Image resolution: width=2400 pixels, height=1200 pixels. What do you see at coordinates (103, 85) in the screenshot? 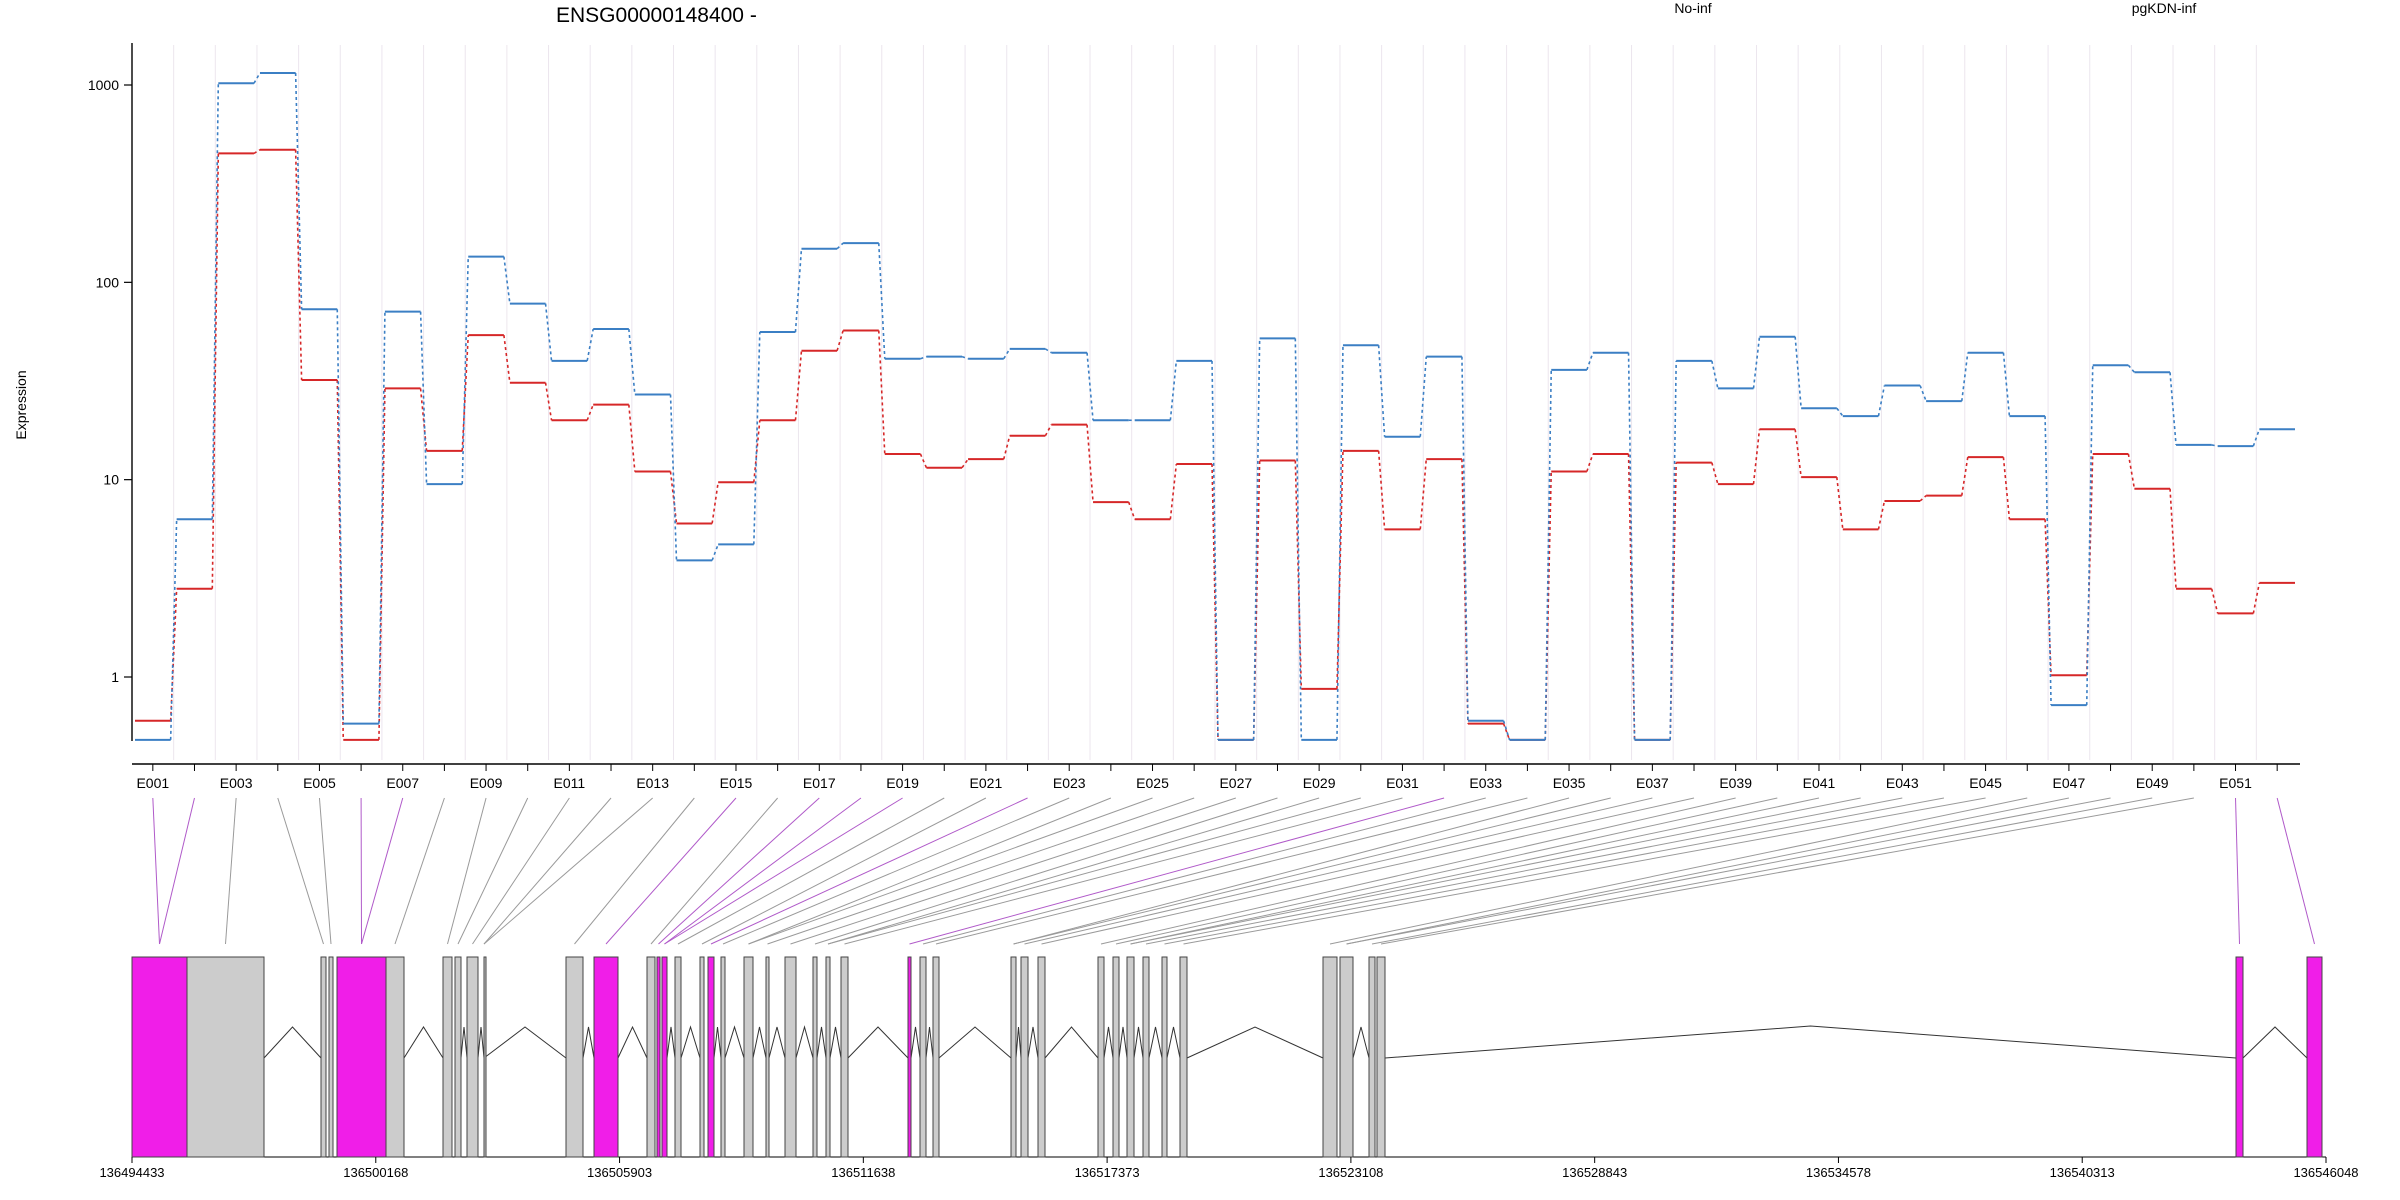
I see `y-tick-label: 1000` at bounding box center [103, 85].